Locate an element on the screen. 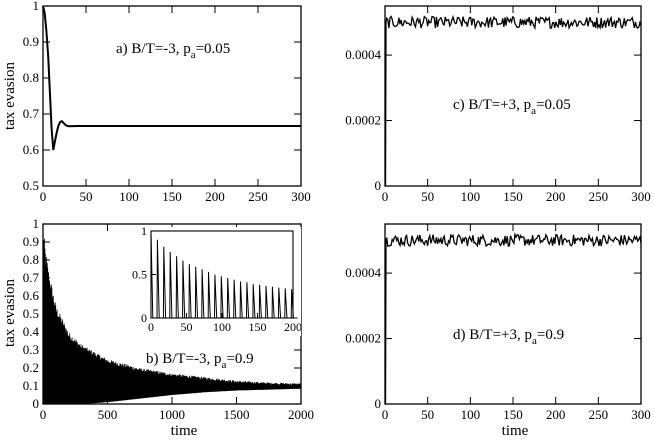  panel-d-annotation: d) B/T=+3, pa=0.9 is located at coordinates (508, 337).